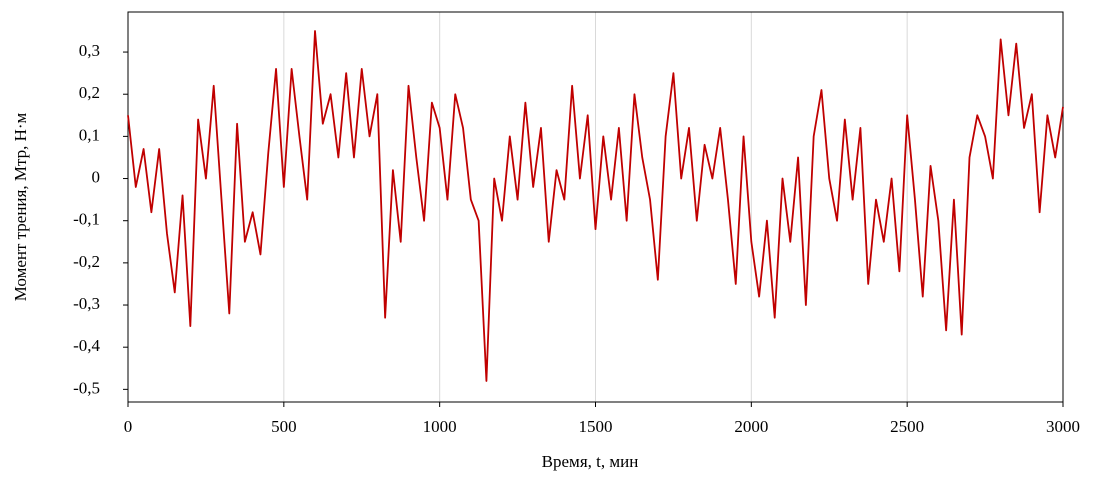  What do you see at coordinates (89, 92) in the screenshot?
I see `y-tick-label: 0,2` at bounding box center [89, 92].